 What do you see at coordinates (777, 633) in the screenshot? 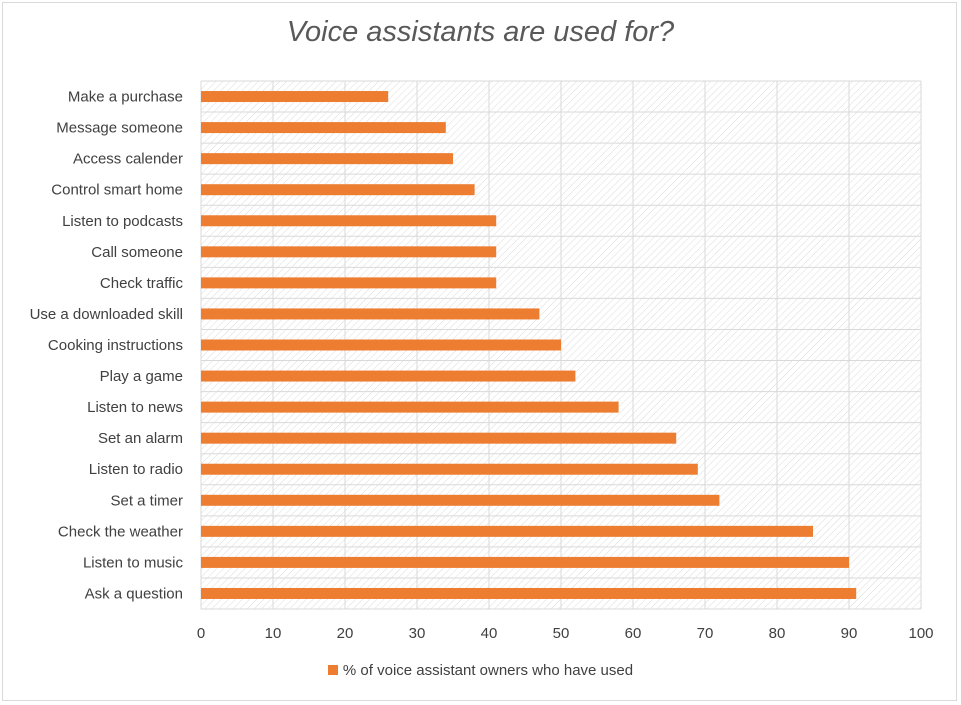
I see `x-tick-label: 80` at bounding box center [777, 633].